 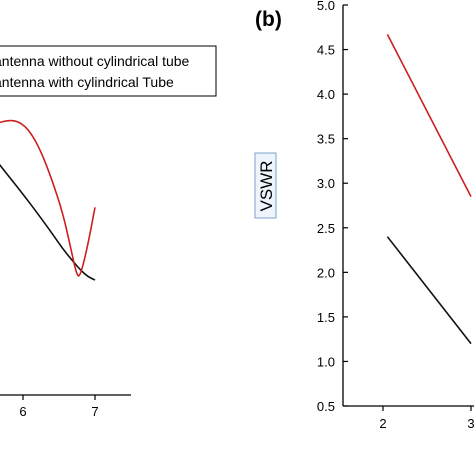 I want to click on panel-a-series, so click(x=48, y=200).